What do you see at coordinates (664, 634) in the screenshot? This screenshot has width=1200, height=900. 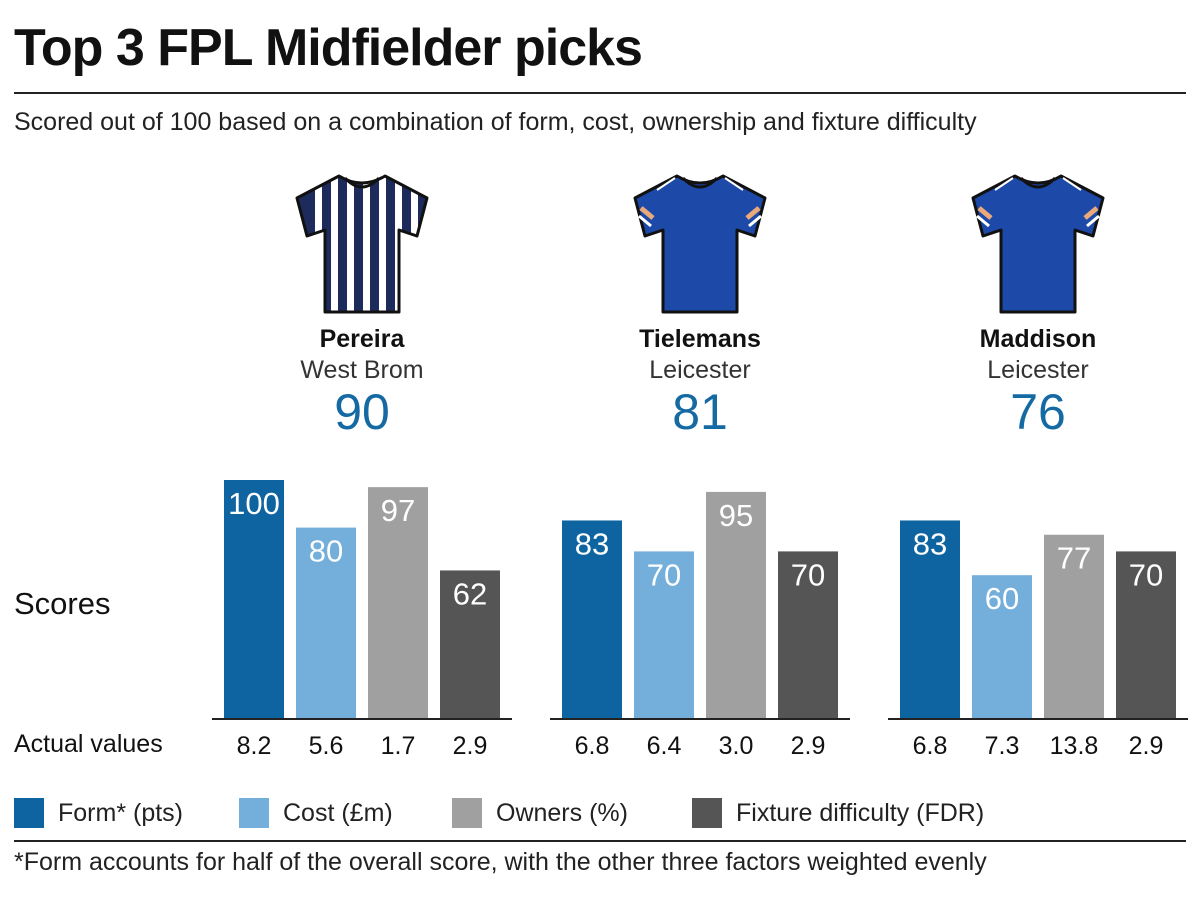 I see `bar-tielemans-cost` at bounding box center [664, 634].